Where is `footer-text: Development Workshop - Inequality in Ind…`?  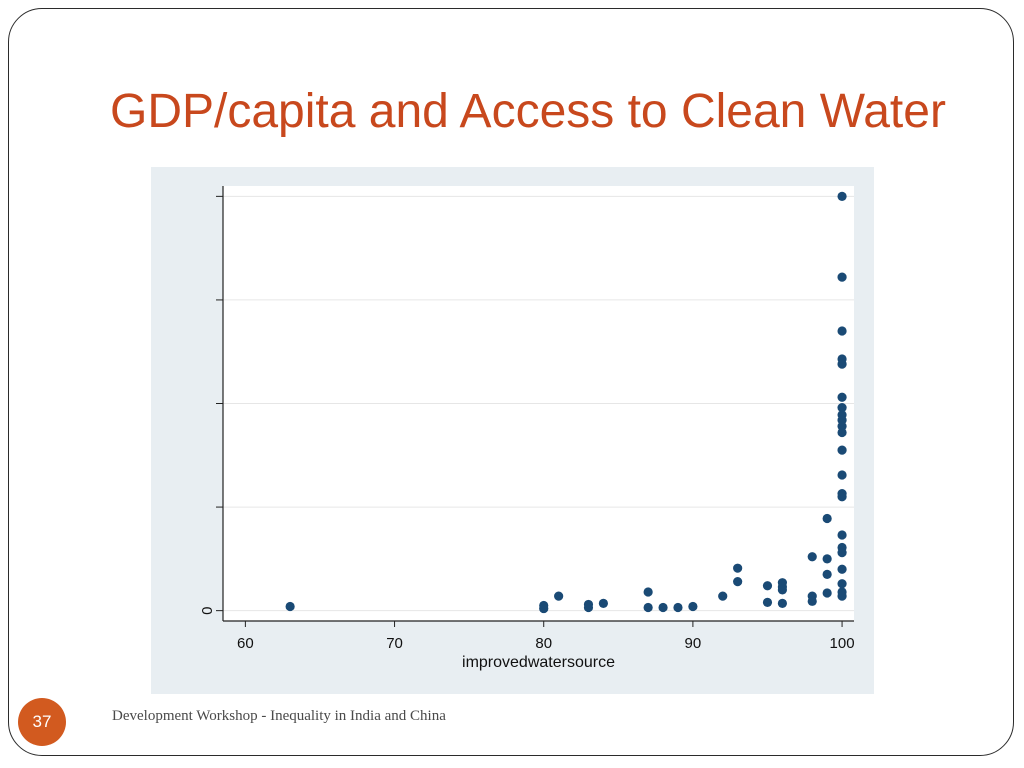
footer-text: Development Workshop - Inequality in Ind… is located at coordinates (279, 716).